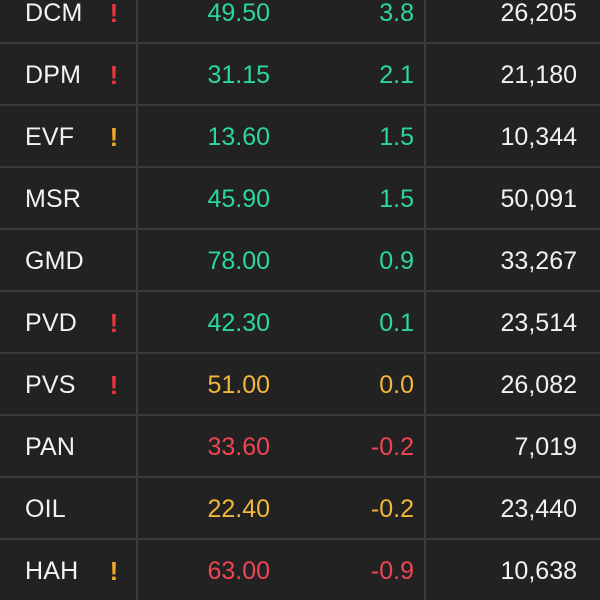  Describe the element at coordinates (300, 138) in the screenshot. I see `table-row: EVF ! 13.60 1.5 10,344` at that location.